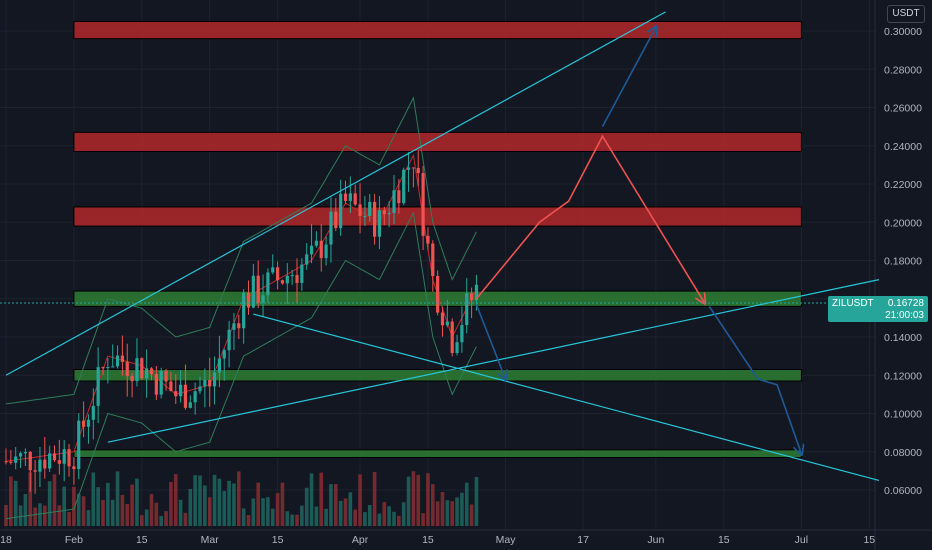  I want to click on support-zone, so click(437, 375).